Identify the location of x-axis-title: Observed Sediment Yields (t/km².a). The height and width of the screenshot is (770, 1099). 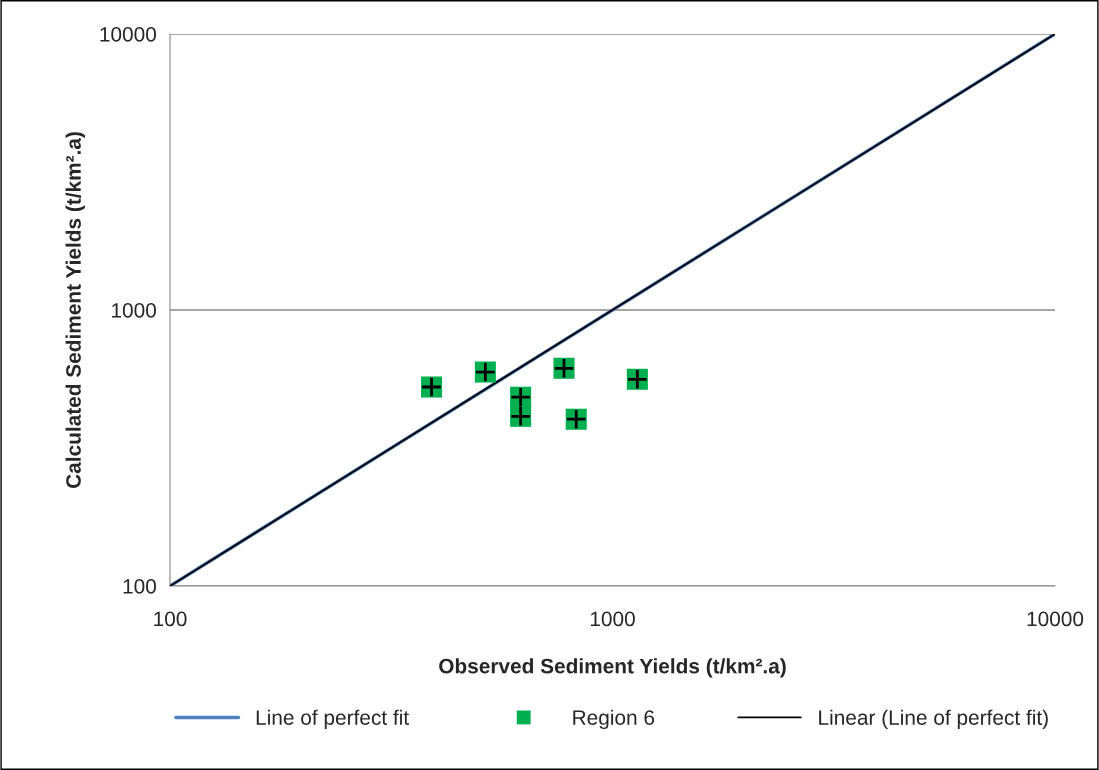
(612, 668).